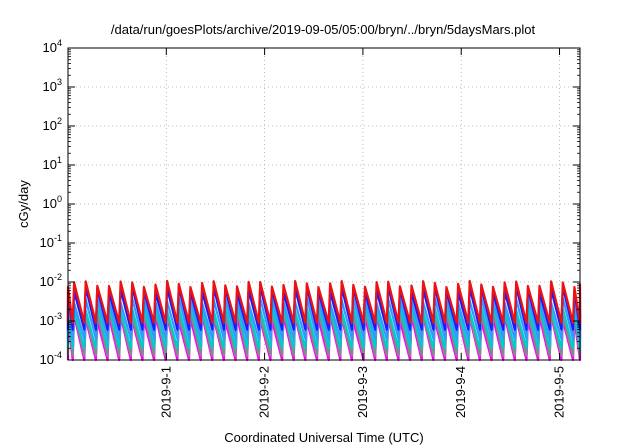  I want to click on y-tick-label: 10⁰, so click(52, 202).